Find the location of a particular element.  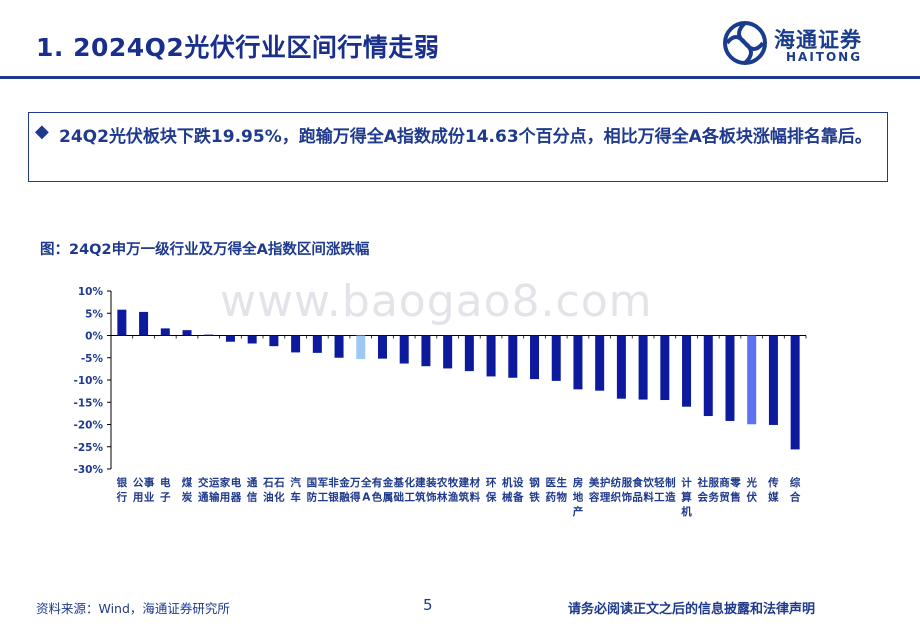

x-tick-label-char: 房 is located at coordinates (578, 482).